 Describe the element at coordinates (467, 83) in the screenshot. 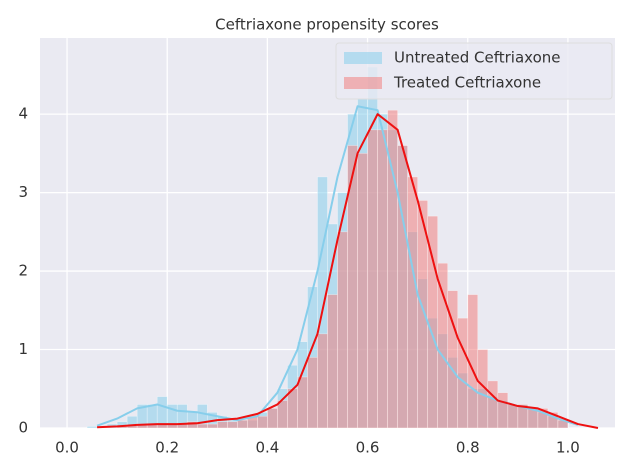

I see `legend-label: Treated Ceftriaxone` at that location.